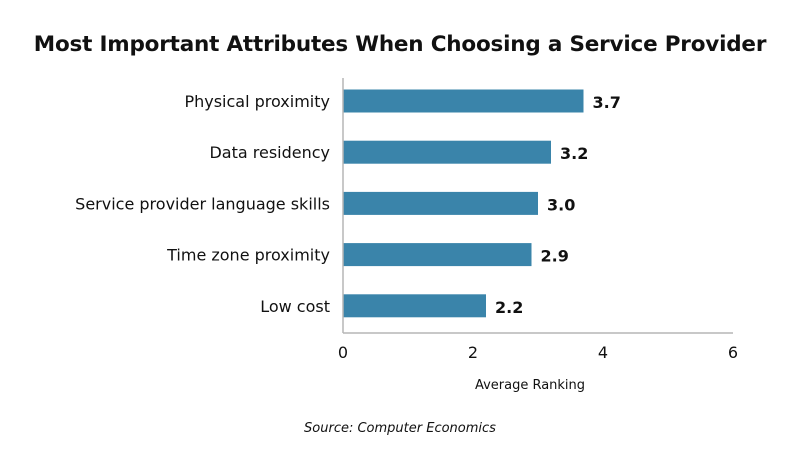  Describe the element at coordinates (269, 152) in the screenshot. I see `category-label: Data residency` at that location.